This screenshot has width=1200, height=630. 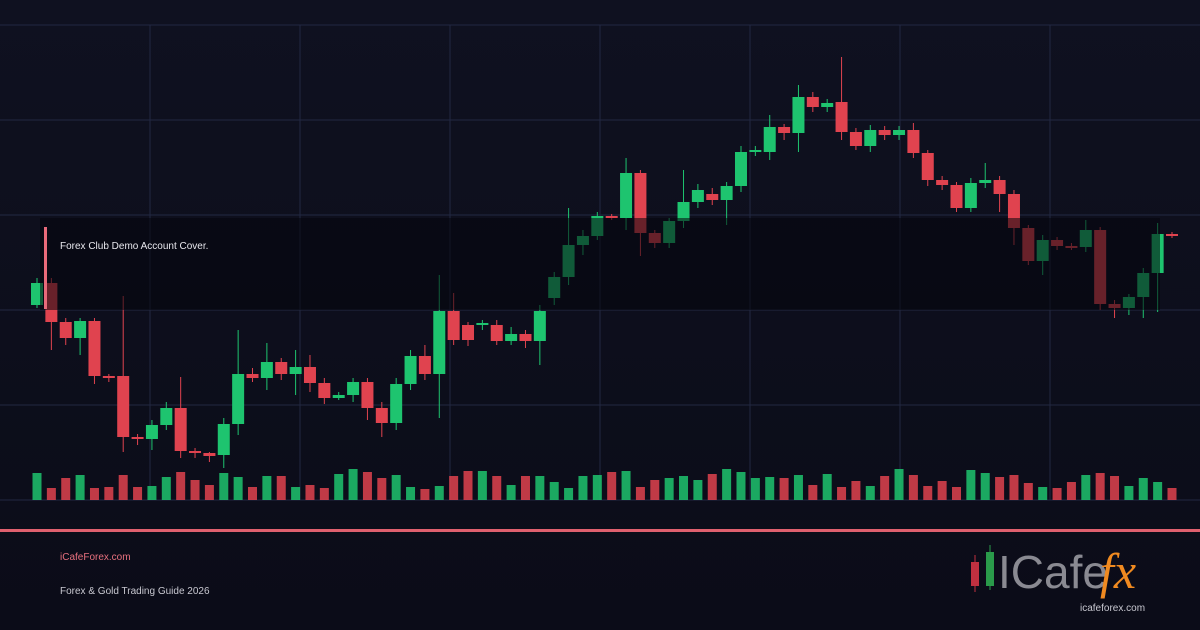 What do you see at coordinates (95, 557) in the screenshot?
I see `site: iCafeForex.com` at bounding box center [95, 557].